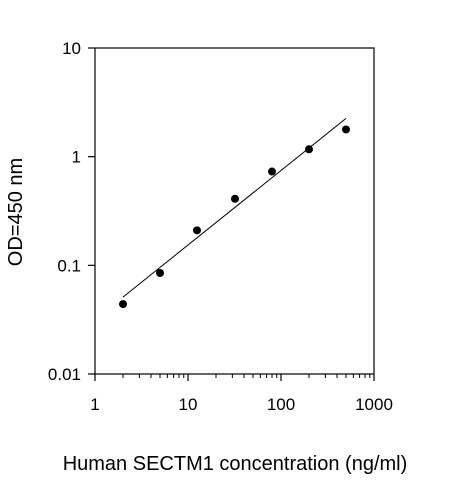 Image resolution: width=463 pixels, height=480 pixels. What do you see at coordinates (16, 212) in the screenshot?
I see `y-axis-title: OD=450 nm` at bounding box center [16, 212].